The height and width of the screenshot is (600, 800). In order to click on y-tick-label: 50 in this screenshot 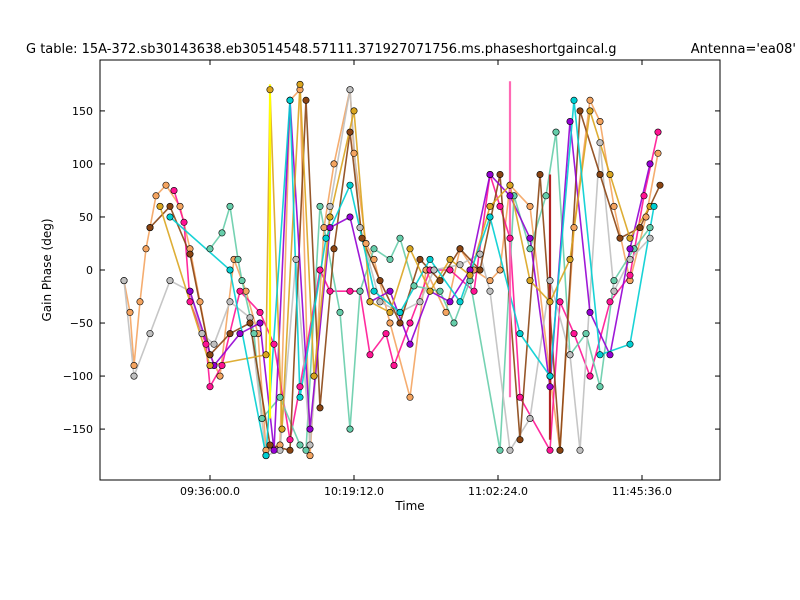, I will do `click(86, 217)`.